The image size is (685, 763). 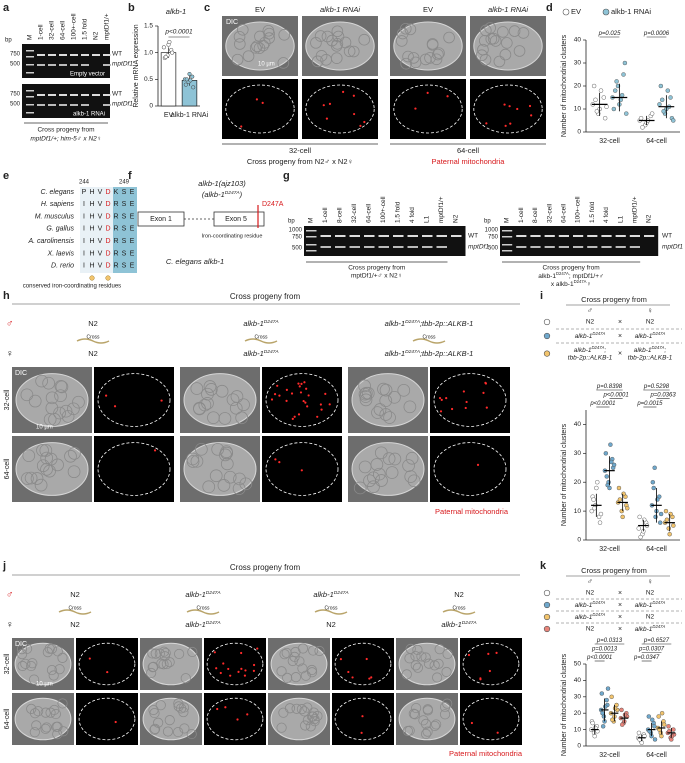 I want to click on label: V, so click(x=100, y=253).